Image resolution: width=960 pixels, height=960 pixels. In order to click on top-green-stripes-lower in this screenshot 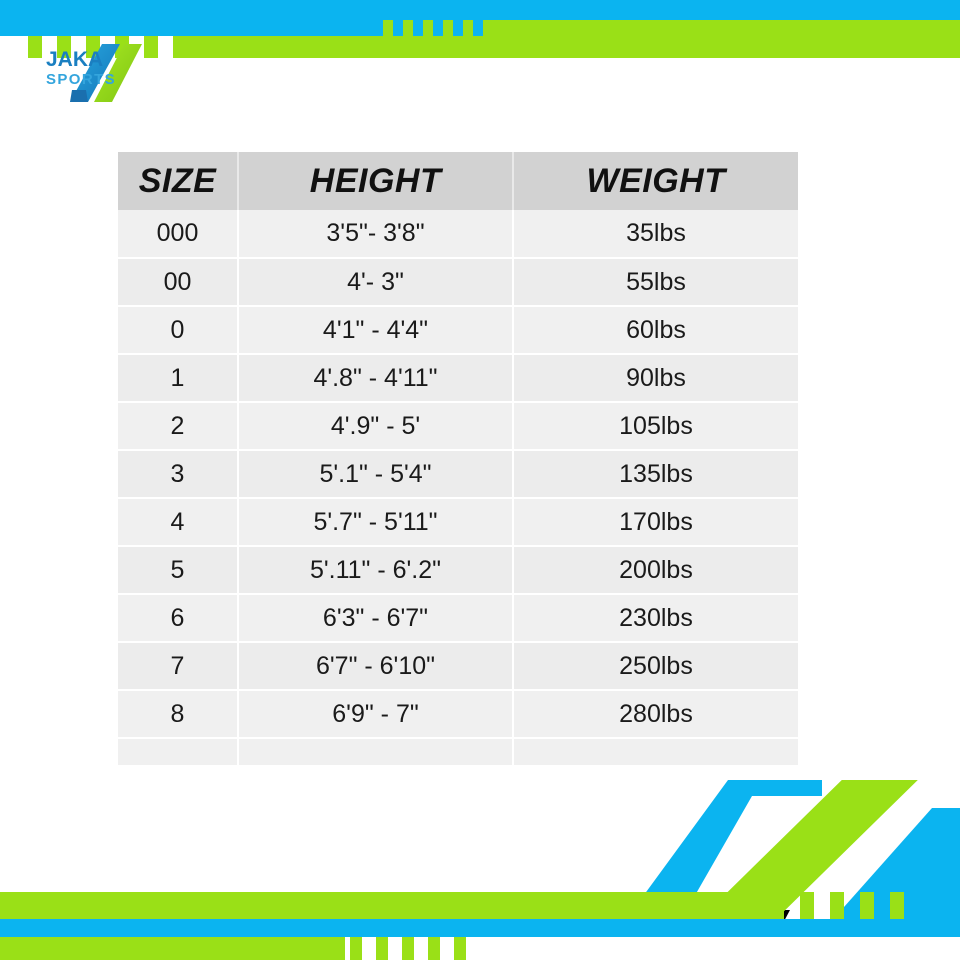, I will do `click(100, 47)`.